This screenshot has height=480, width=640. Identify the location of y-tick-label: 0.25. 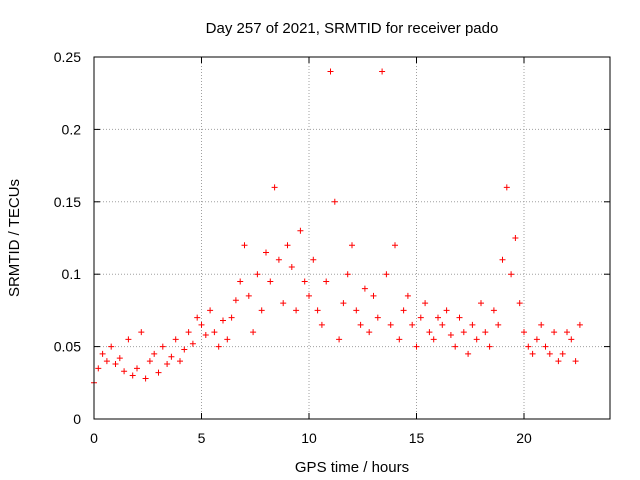
(67, 57).